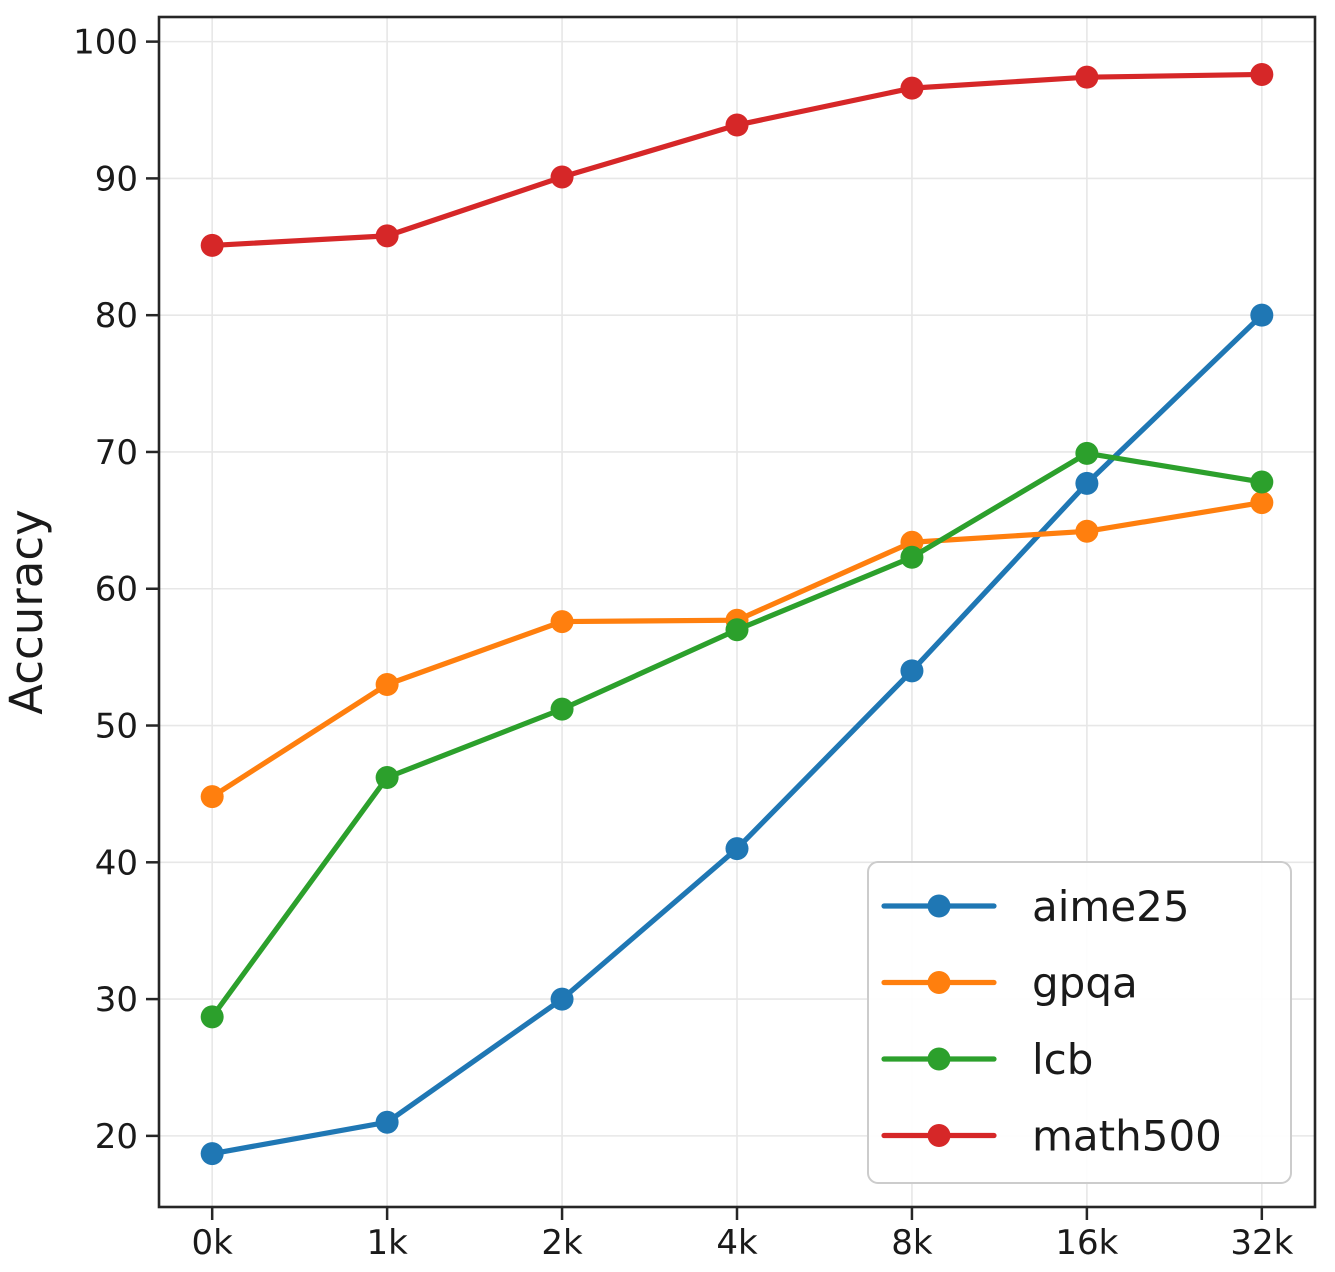  What do you see at coordinates (1087, 483) in the screenshot?
I see `series-point-aime25-16k` at bounding box center [1087, 483].